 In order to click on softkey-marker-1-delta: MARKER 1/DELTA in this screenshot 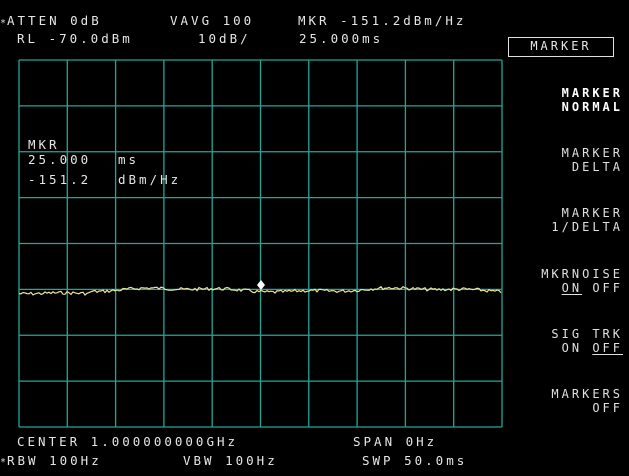, I will do `click(587, 220)`.